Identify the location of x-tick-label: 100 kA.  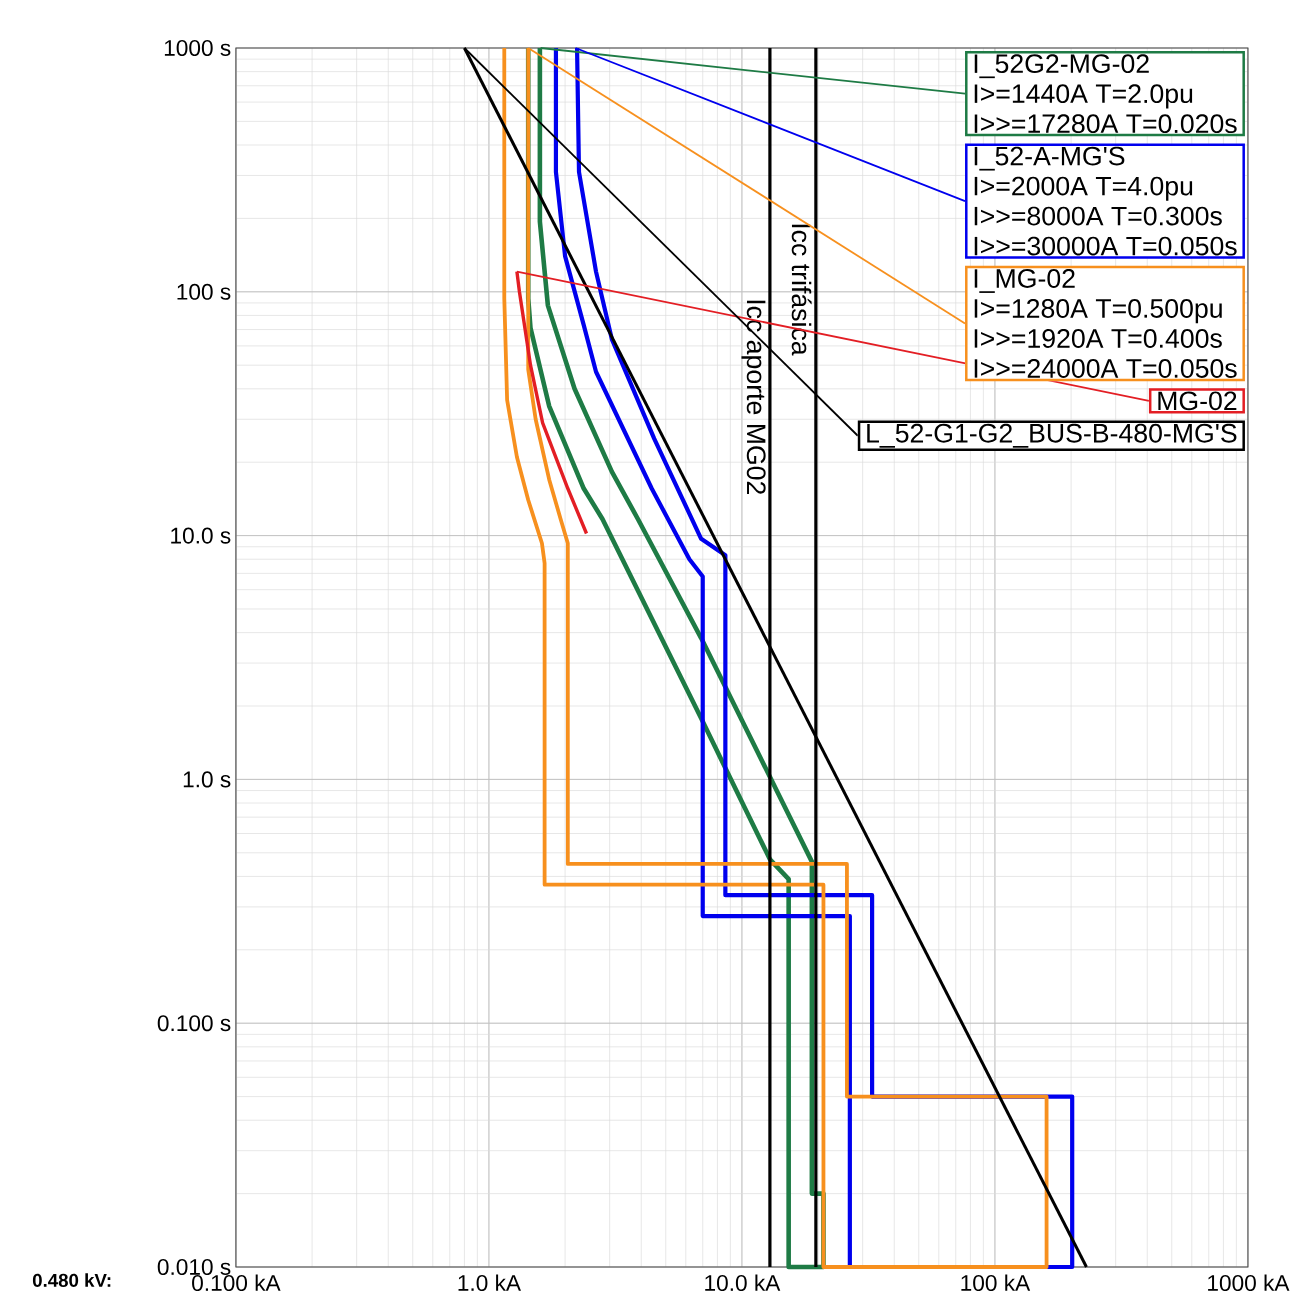
(996, 1283).